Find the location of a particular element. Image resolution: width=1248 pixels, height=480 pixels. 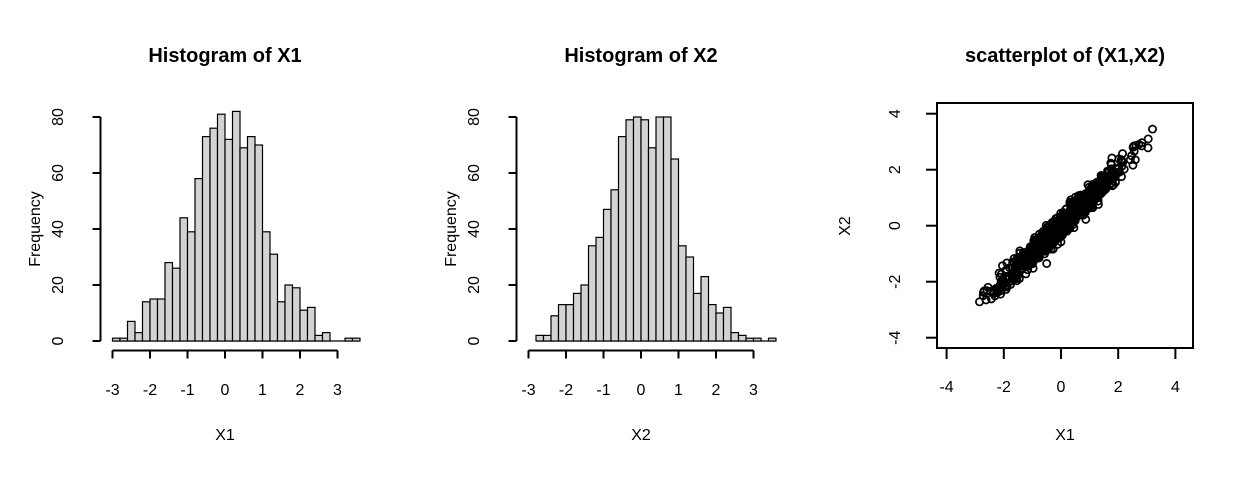

x-tick-label: 4 is located at coordinates (1175, 387).